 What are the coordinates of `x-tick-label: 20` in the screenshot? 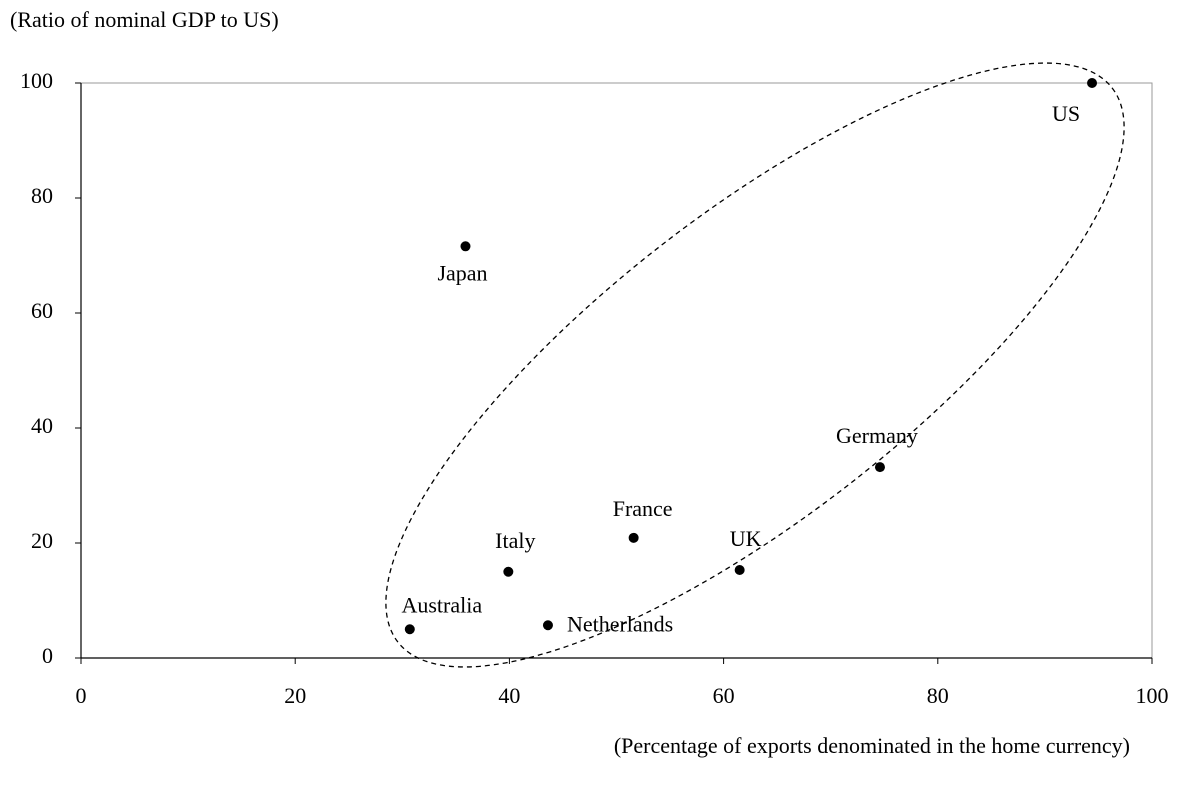 It's located at (295, 695).